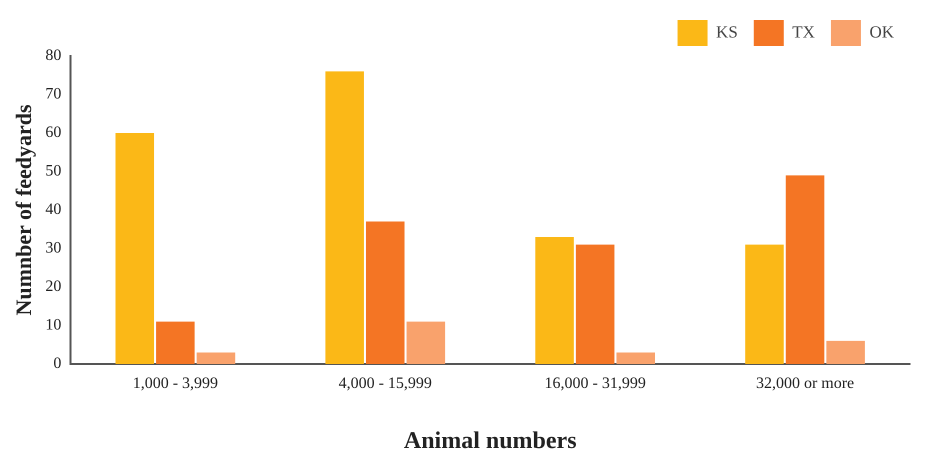 Image resolution: width=930 pixels, height=466 pixels. I want to click on x-axis-title: Animal numbers, so click(490, 441).